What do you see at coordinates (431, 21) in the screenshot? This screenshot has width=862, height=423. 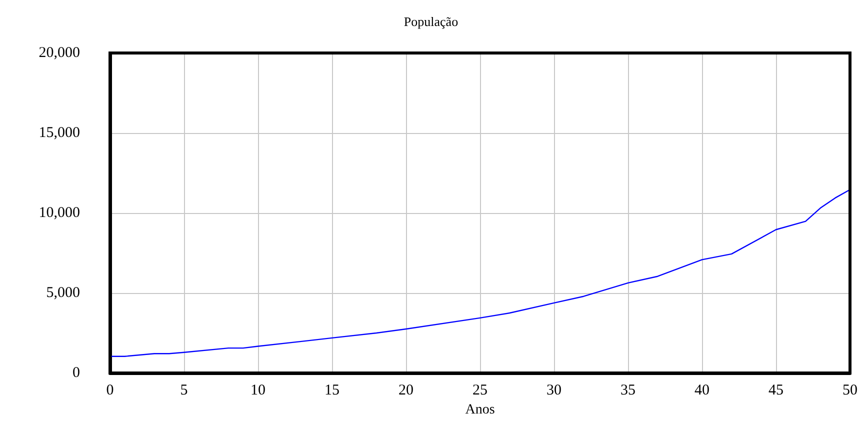 I see `chart-title: População` at bounding box center [431, 21].